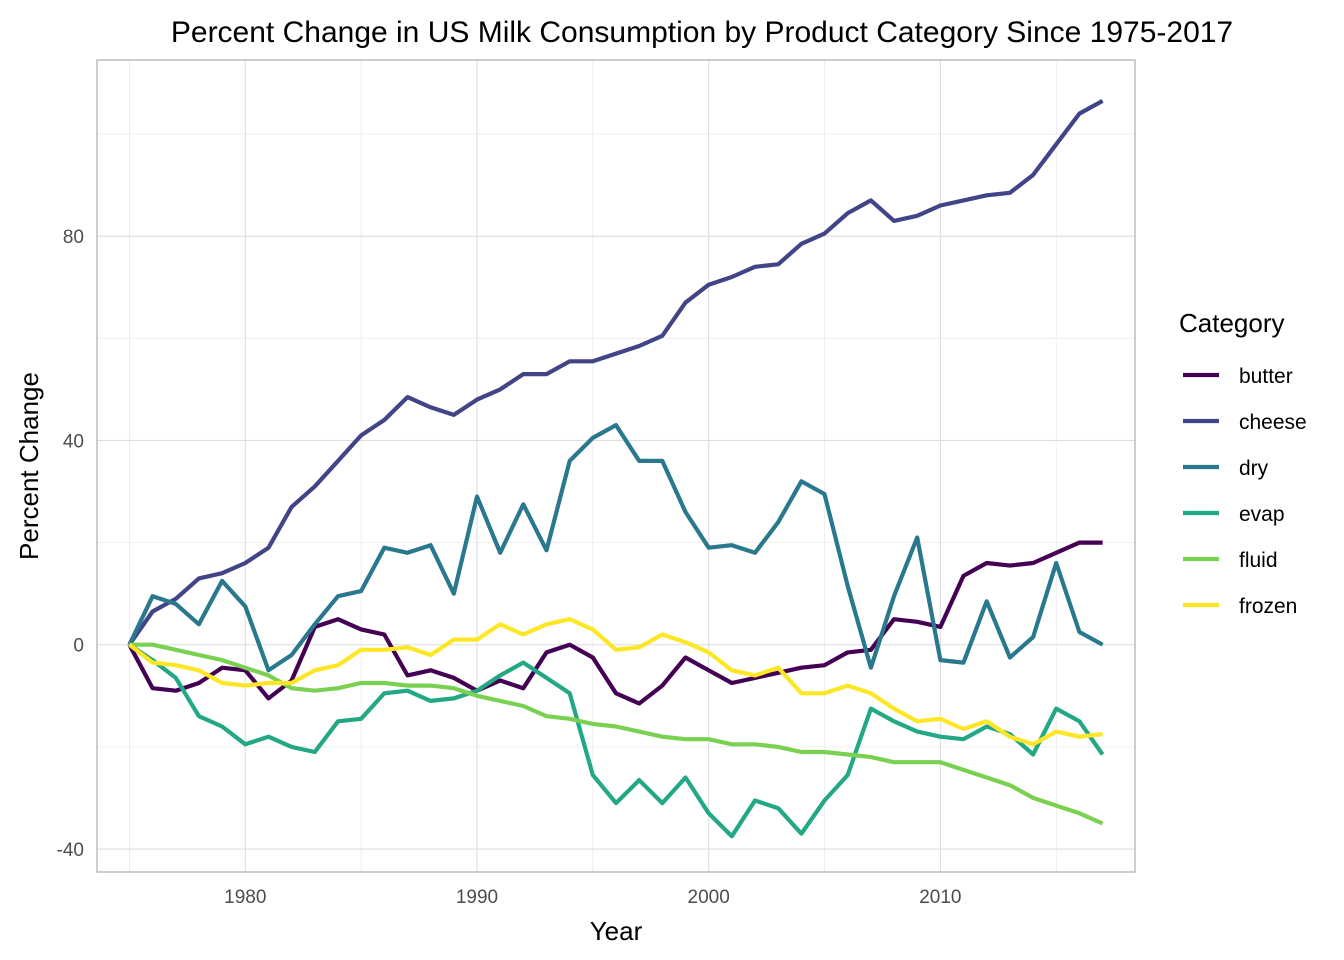 The height and width of the screenshot is (960, 1344). What do you see at coordinates (78, 646) in the screenshot?
I see `y-tick-label: 0` at bounding box center [78, 646].